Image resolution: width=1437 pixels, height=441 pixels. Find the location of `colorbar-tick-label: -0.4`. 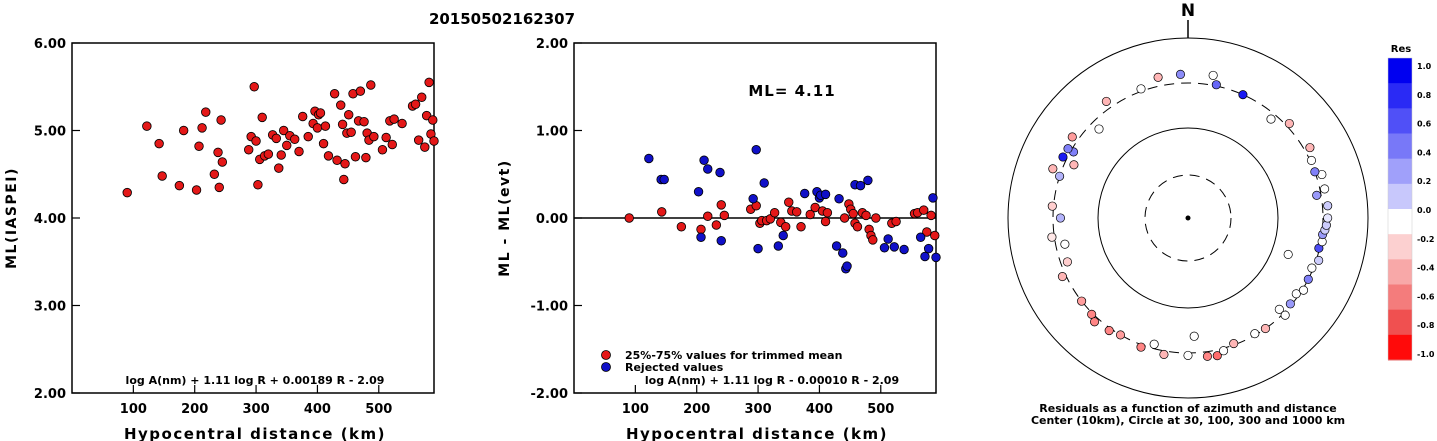

colorbar-tick-label: -0.4 is located at coordinates (1426, 268).